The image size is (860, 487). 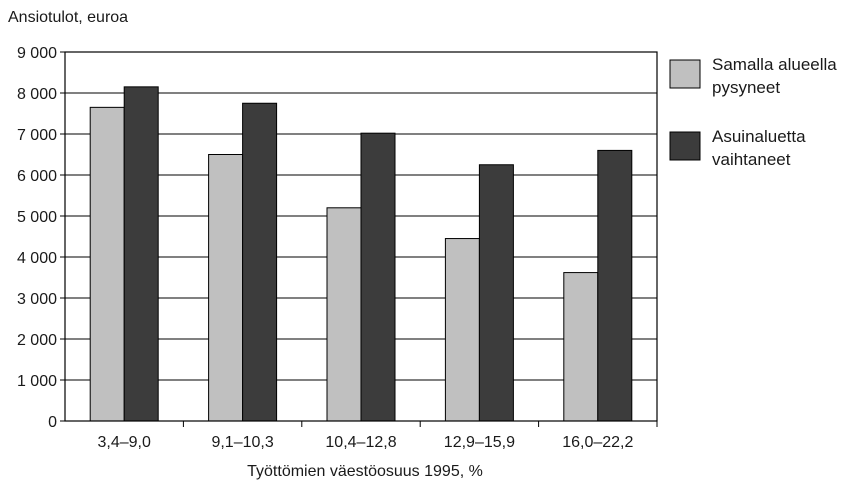 What do you see at coordinates (68, 17) in the screenshot?
I see `y-axis-title: Ansiotulot, euroa` at bounding box center [68, 17].